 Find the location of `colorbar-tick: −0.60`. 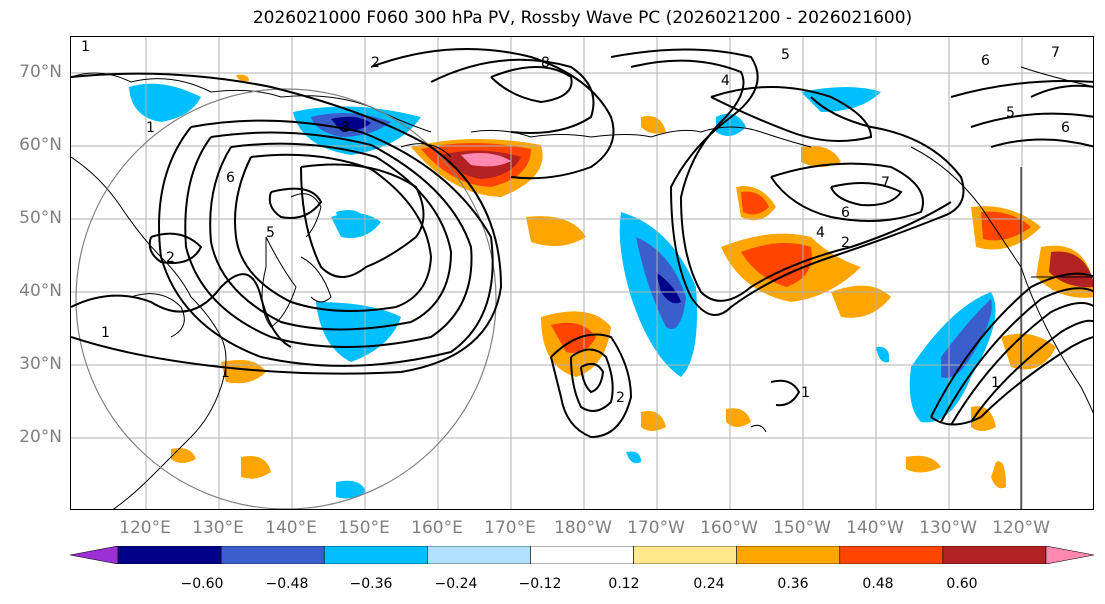

colorbar-tick: −0.60 is located at coordinates (202, 584).